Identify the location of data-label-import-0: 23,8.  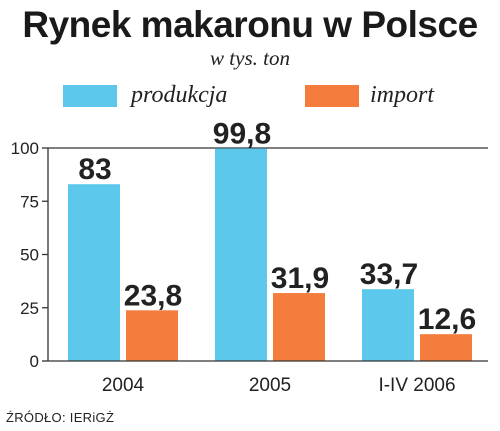
(153, 295).